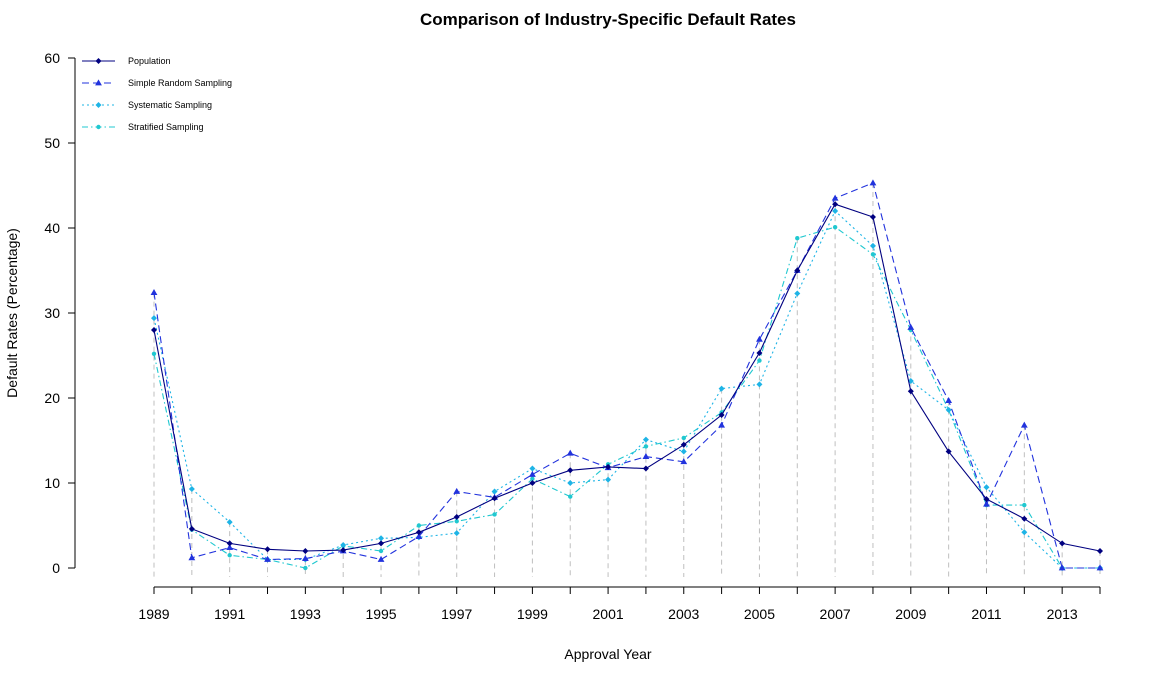 Image resolution: width=1176 pixels, height=681 pixels. I want to click on legend-label: Systematic Sampling, so click(170, 105).